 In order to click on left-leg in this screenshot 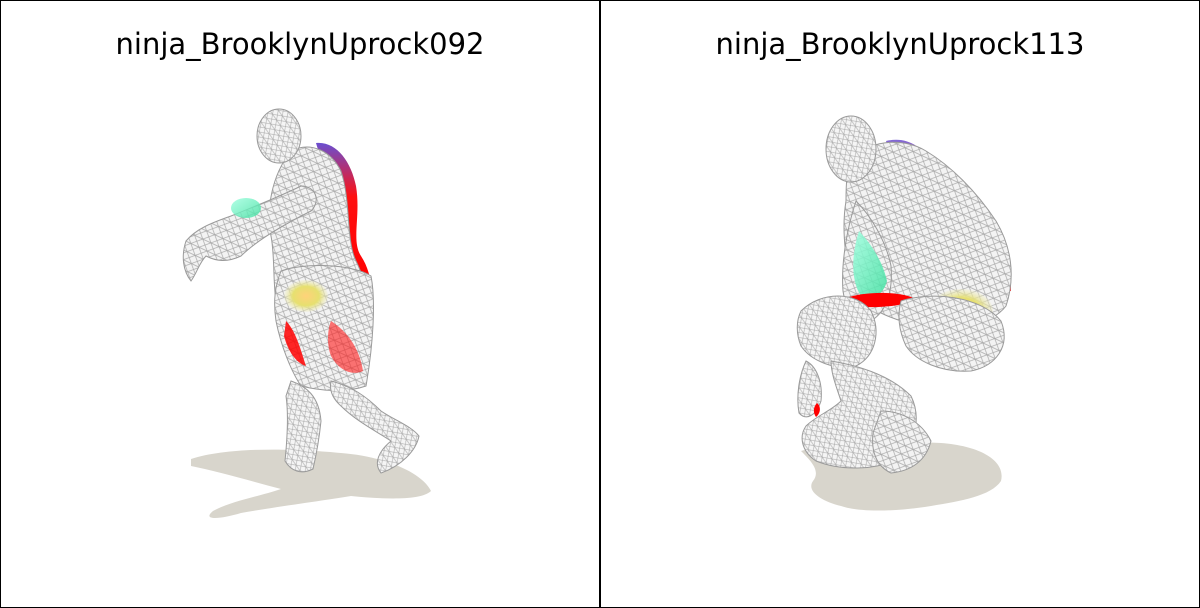, I will do `click(303, 426)`.